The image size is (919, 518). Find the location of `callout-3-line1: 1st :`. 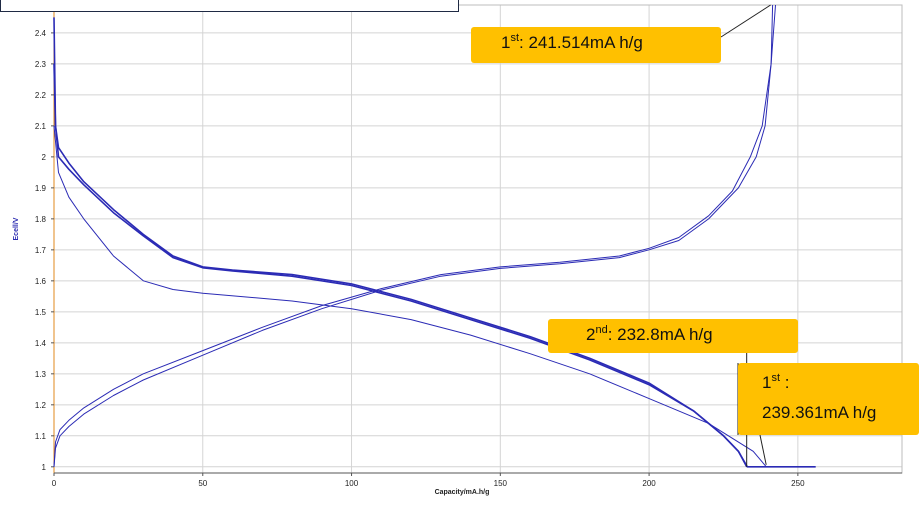

callout-3-line1: 1st : is located at coordinates (835, 383).